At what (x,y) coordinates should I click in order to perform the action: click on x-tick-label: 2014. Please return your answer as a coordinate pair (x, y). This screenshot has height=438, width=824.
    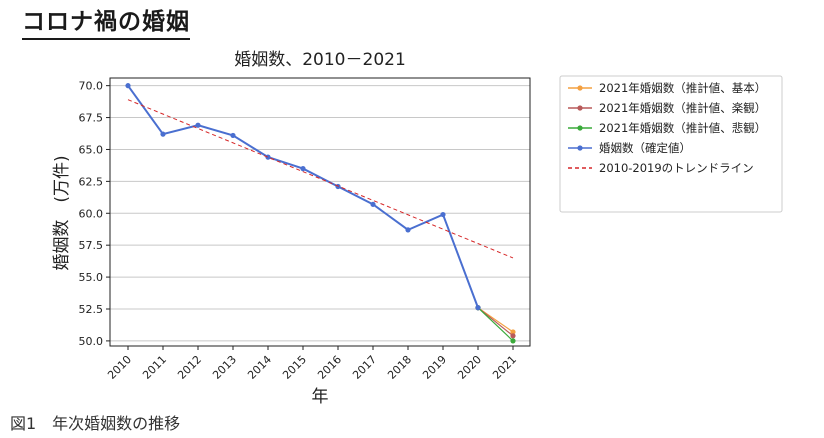
    Looking at the image, I should click on (259, 367).